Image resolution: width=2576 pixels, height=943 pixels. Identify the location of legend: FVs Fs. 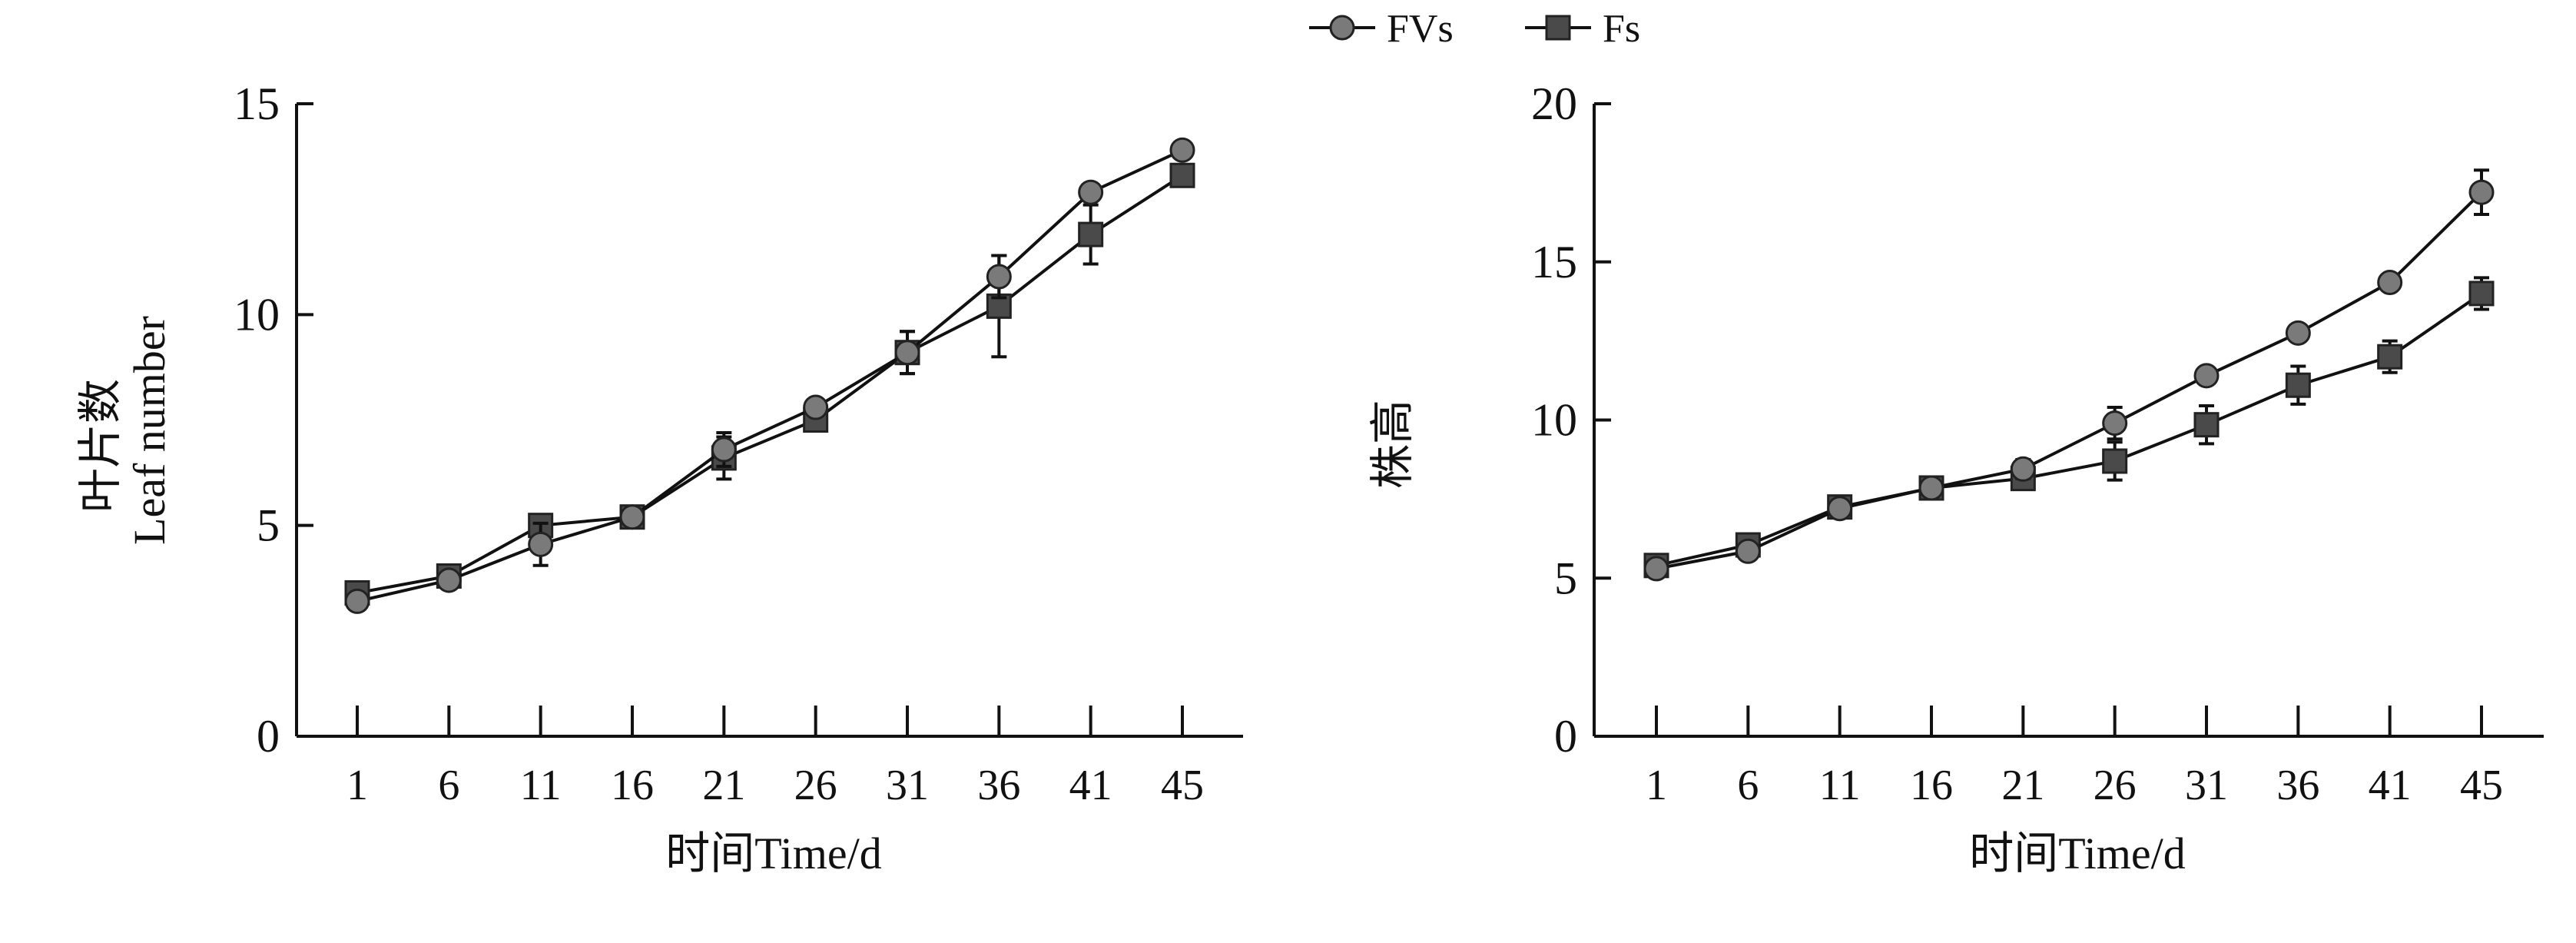
(1474, 29).